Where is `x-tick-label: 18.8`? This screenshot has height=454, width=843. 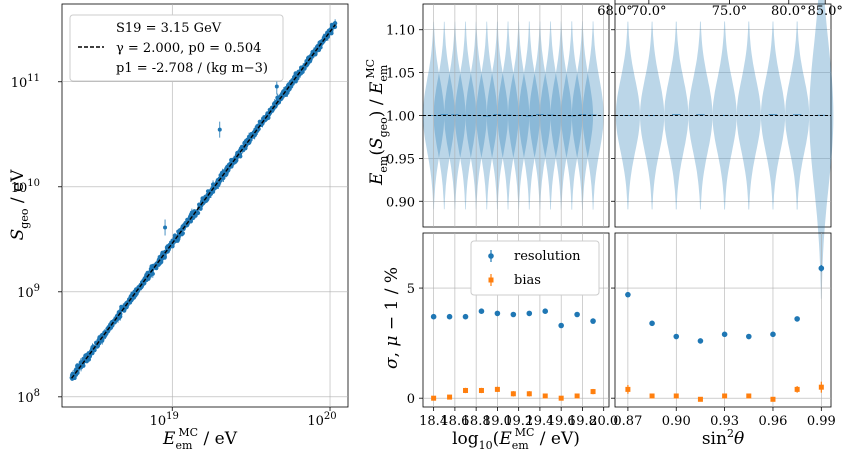 x-tick-label: 18.8 is located at coordinates (476, 421).